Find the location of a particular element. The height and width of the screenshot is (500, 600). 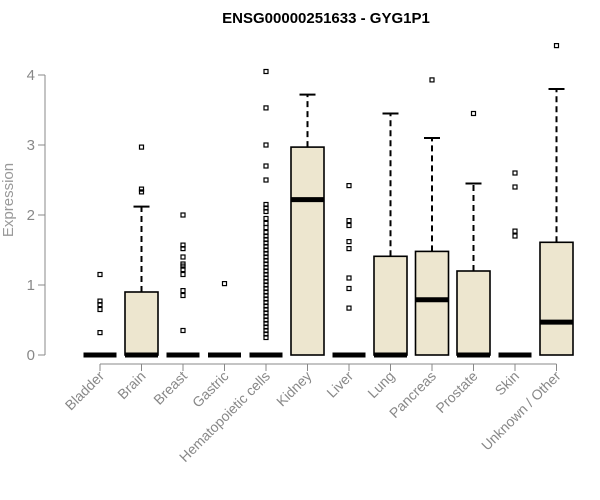

y-axis-label: Expression is located at coordinates (8, 200).